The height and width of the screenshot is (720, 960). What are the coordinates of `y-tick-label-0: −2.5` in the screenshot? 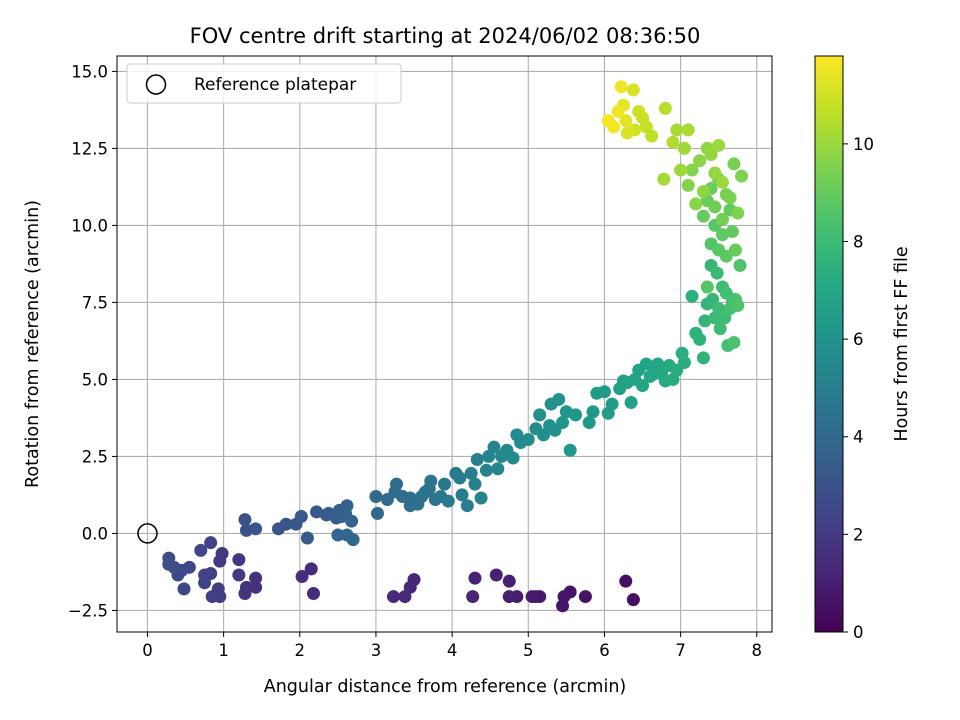 It's located at (88, 610).